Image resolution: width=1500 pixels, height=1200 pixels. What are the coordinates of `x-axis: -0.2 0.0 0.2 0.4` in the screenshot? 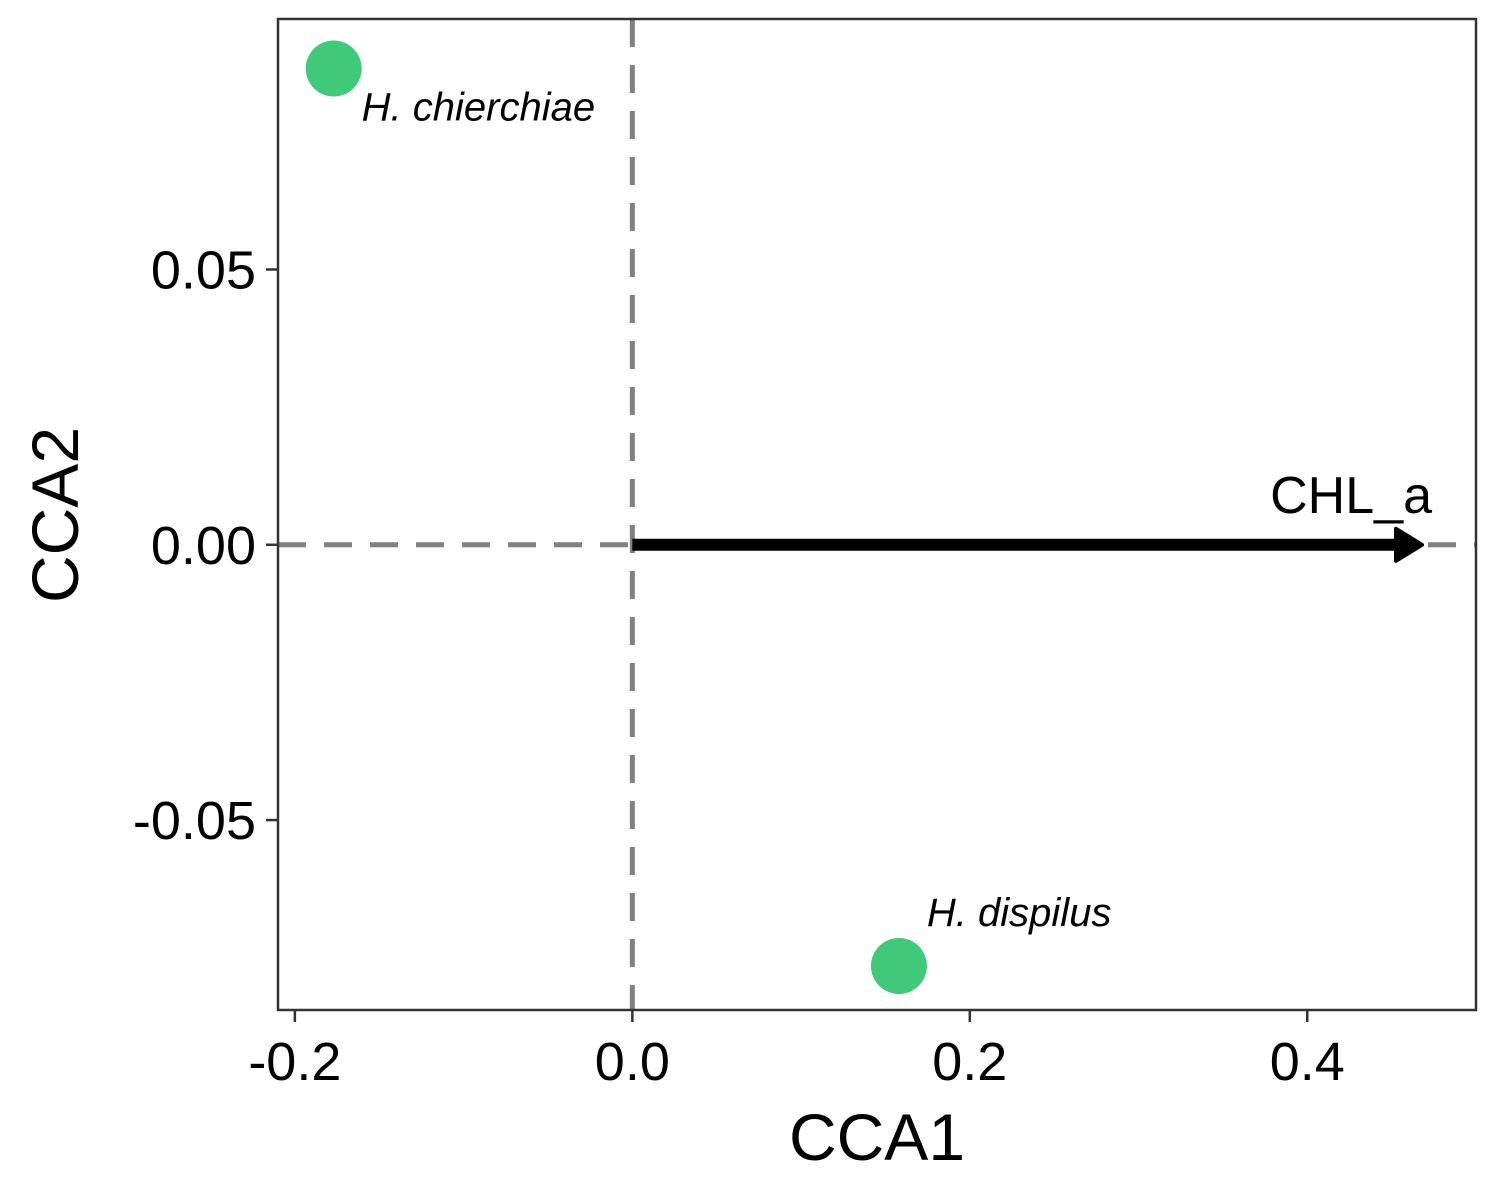 It's located at (796, 1051).